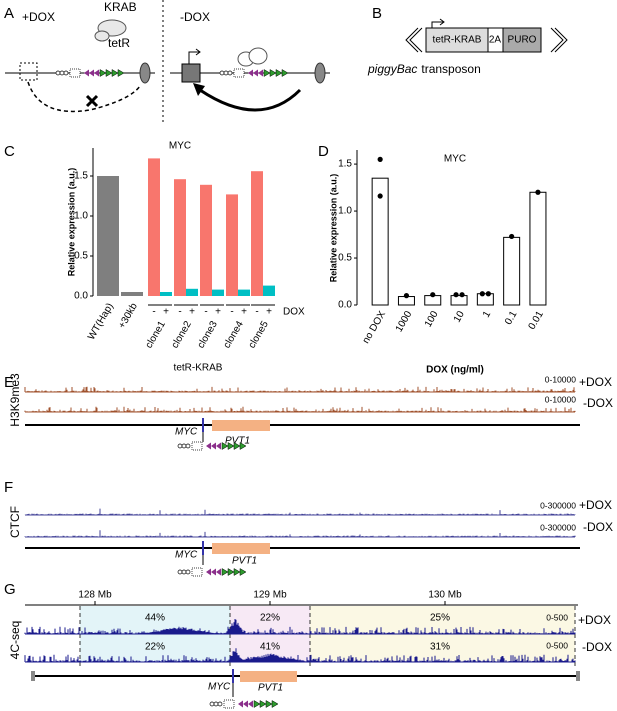  Describe the element at coordinates (10, 589) in the screenshot. I see `panel-letter: G` at that location.